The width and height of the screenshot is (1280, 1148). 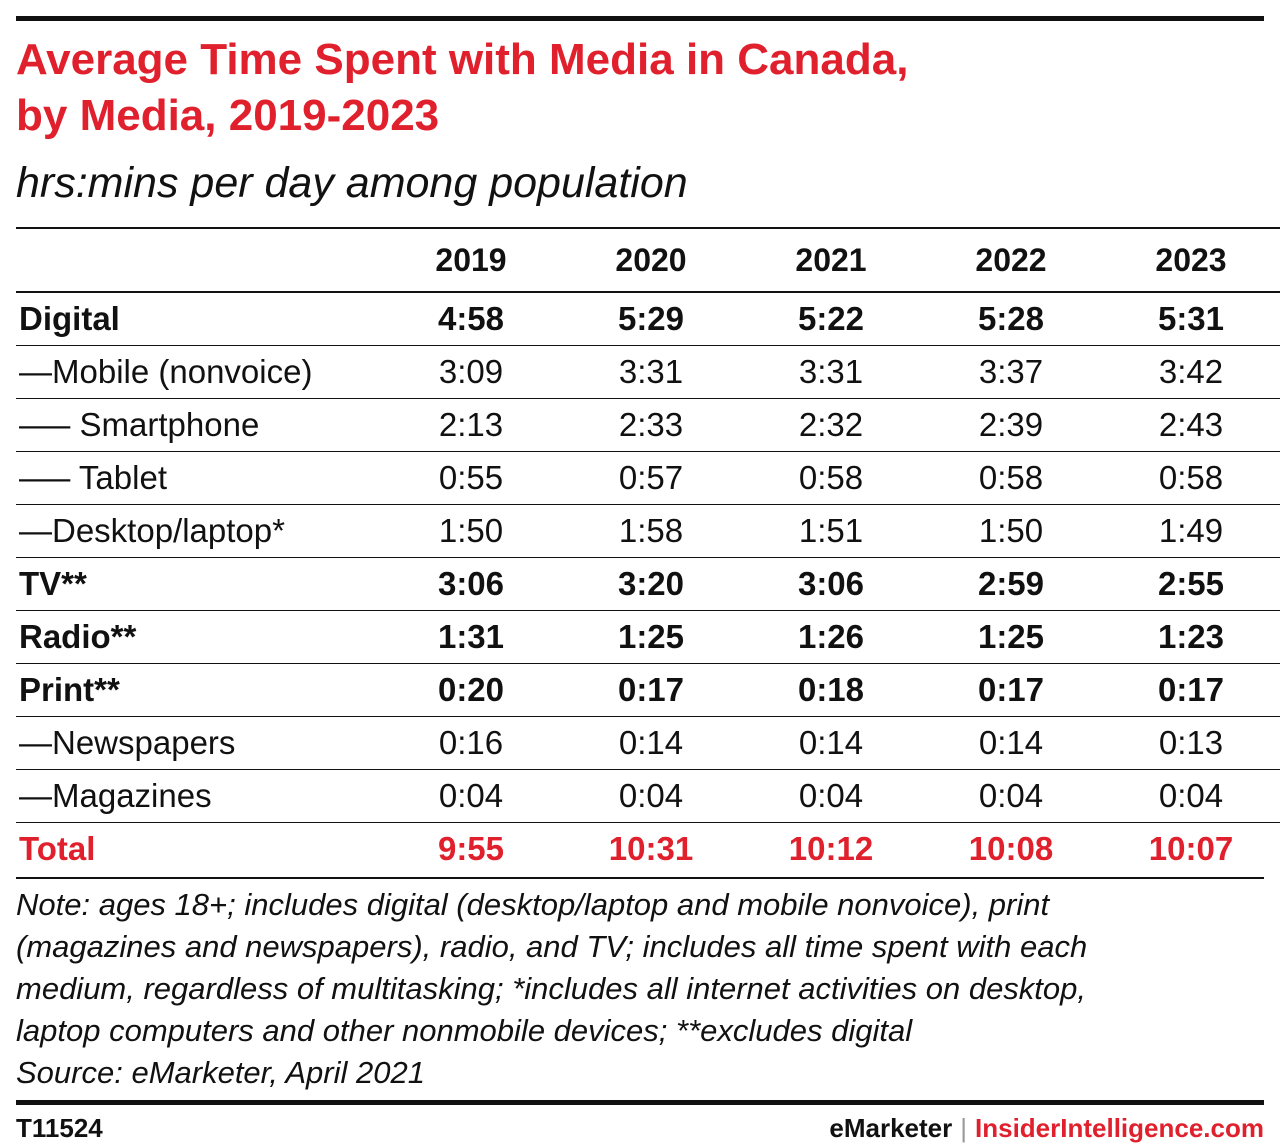 I want to click on table-cell-value: 1:51, so click(x=831, y=530).